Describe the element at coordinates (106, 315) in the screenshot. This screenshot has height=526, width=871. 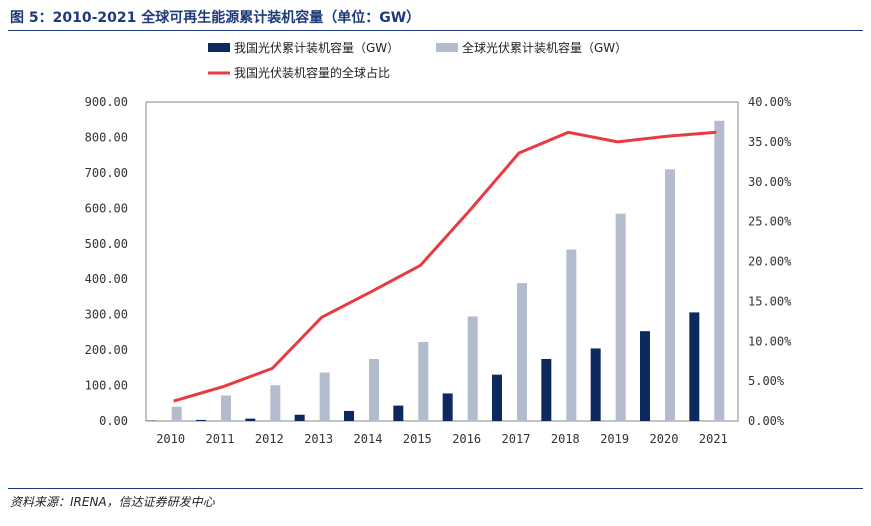
I see `y-tick-label: 300.00` at that location.